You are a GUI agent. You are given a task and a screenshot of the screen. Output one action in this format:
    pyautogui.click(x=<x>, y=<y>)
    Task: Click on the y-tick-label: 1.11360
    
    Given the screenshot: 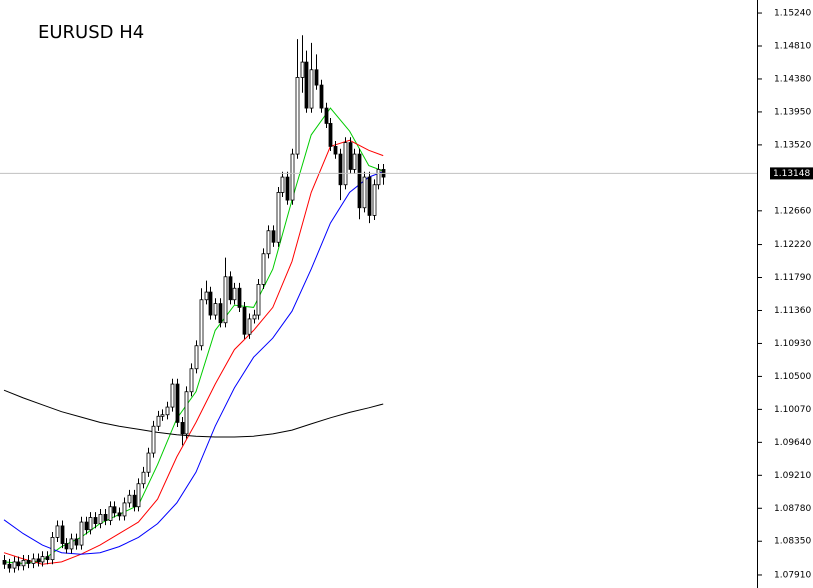 What is the action you would take?
    pyautogui.click(x=792, y=311)
    